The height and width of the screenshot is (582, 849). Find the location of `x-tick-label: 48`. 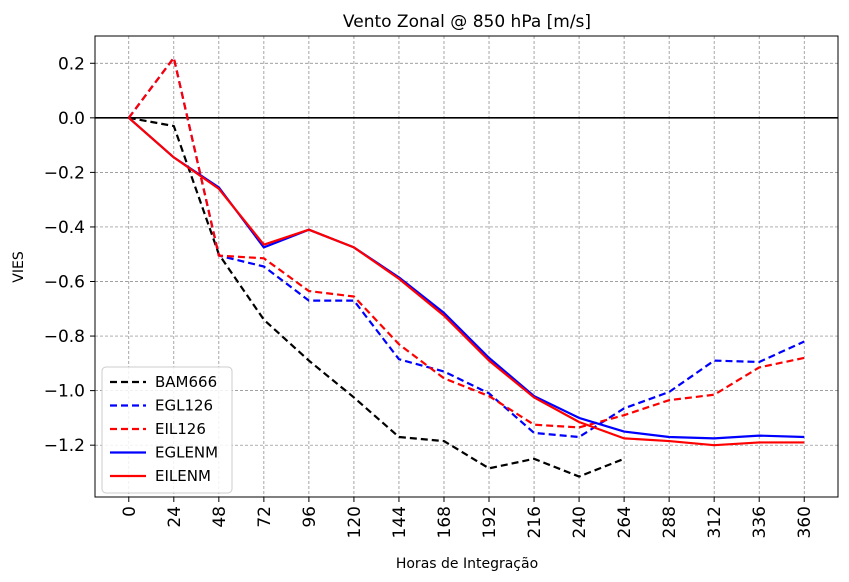

x-tick-label: 48 is located at coordinates (220, 517).